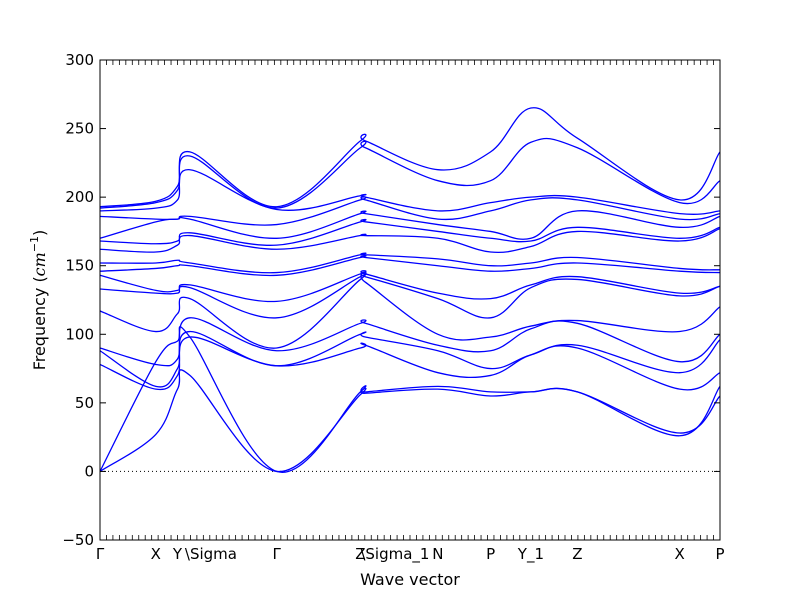 This screenshot has height=600, width=800. What do you see at coordinates (78, 540) in the screenshot?
I see `y-tick-label: −50` at bounding box center [78, 540].